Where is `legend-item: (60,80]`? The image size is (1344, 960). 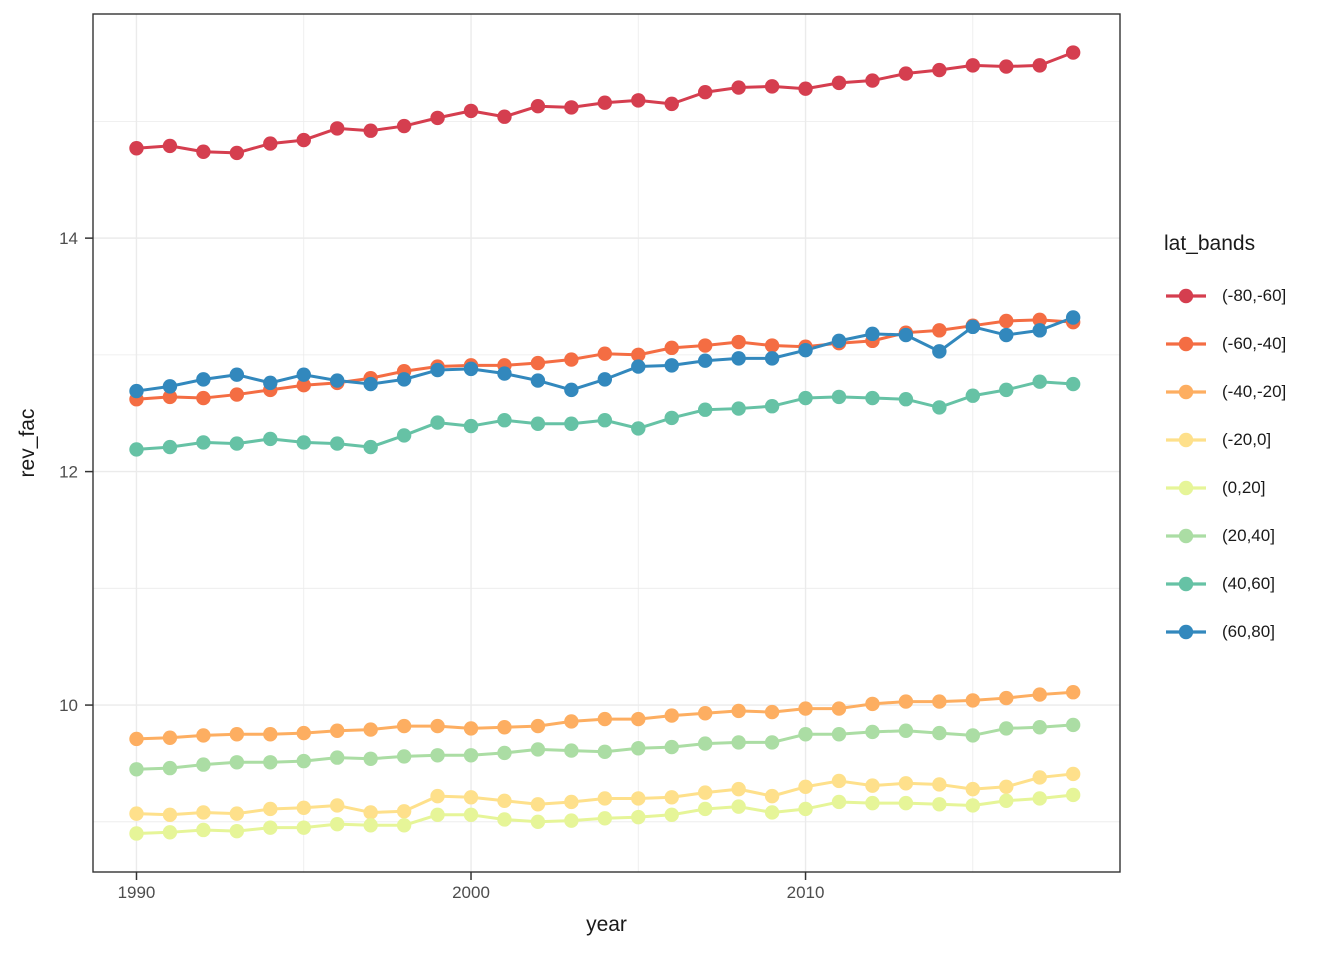 legend-item: (60,80] is located at coordinates (1225, 632).